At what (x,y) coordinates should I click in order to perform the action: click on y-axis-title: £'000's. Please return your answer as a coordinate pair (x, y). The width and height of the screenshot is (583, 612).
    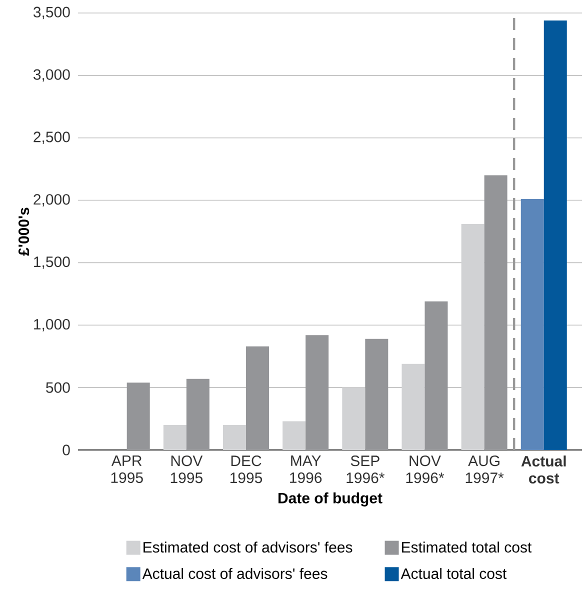
    Looking at the image, I should click on (24, 232).